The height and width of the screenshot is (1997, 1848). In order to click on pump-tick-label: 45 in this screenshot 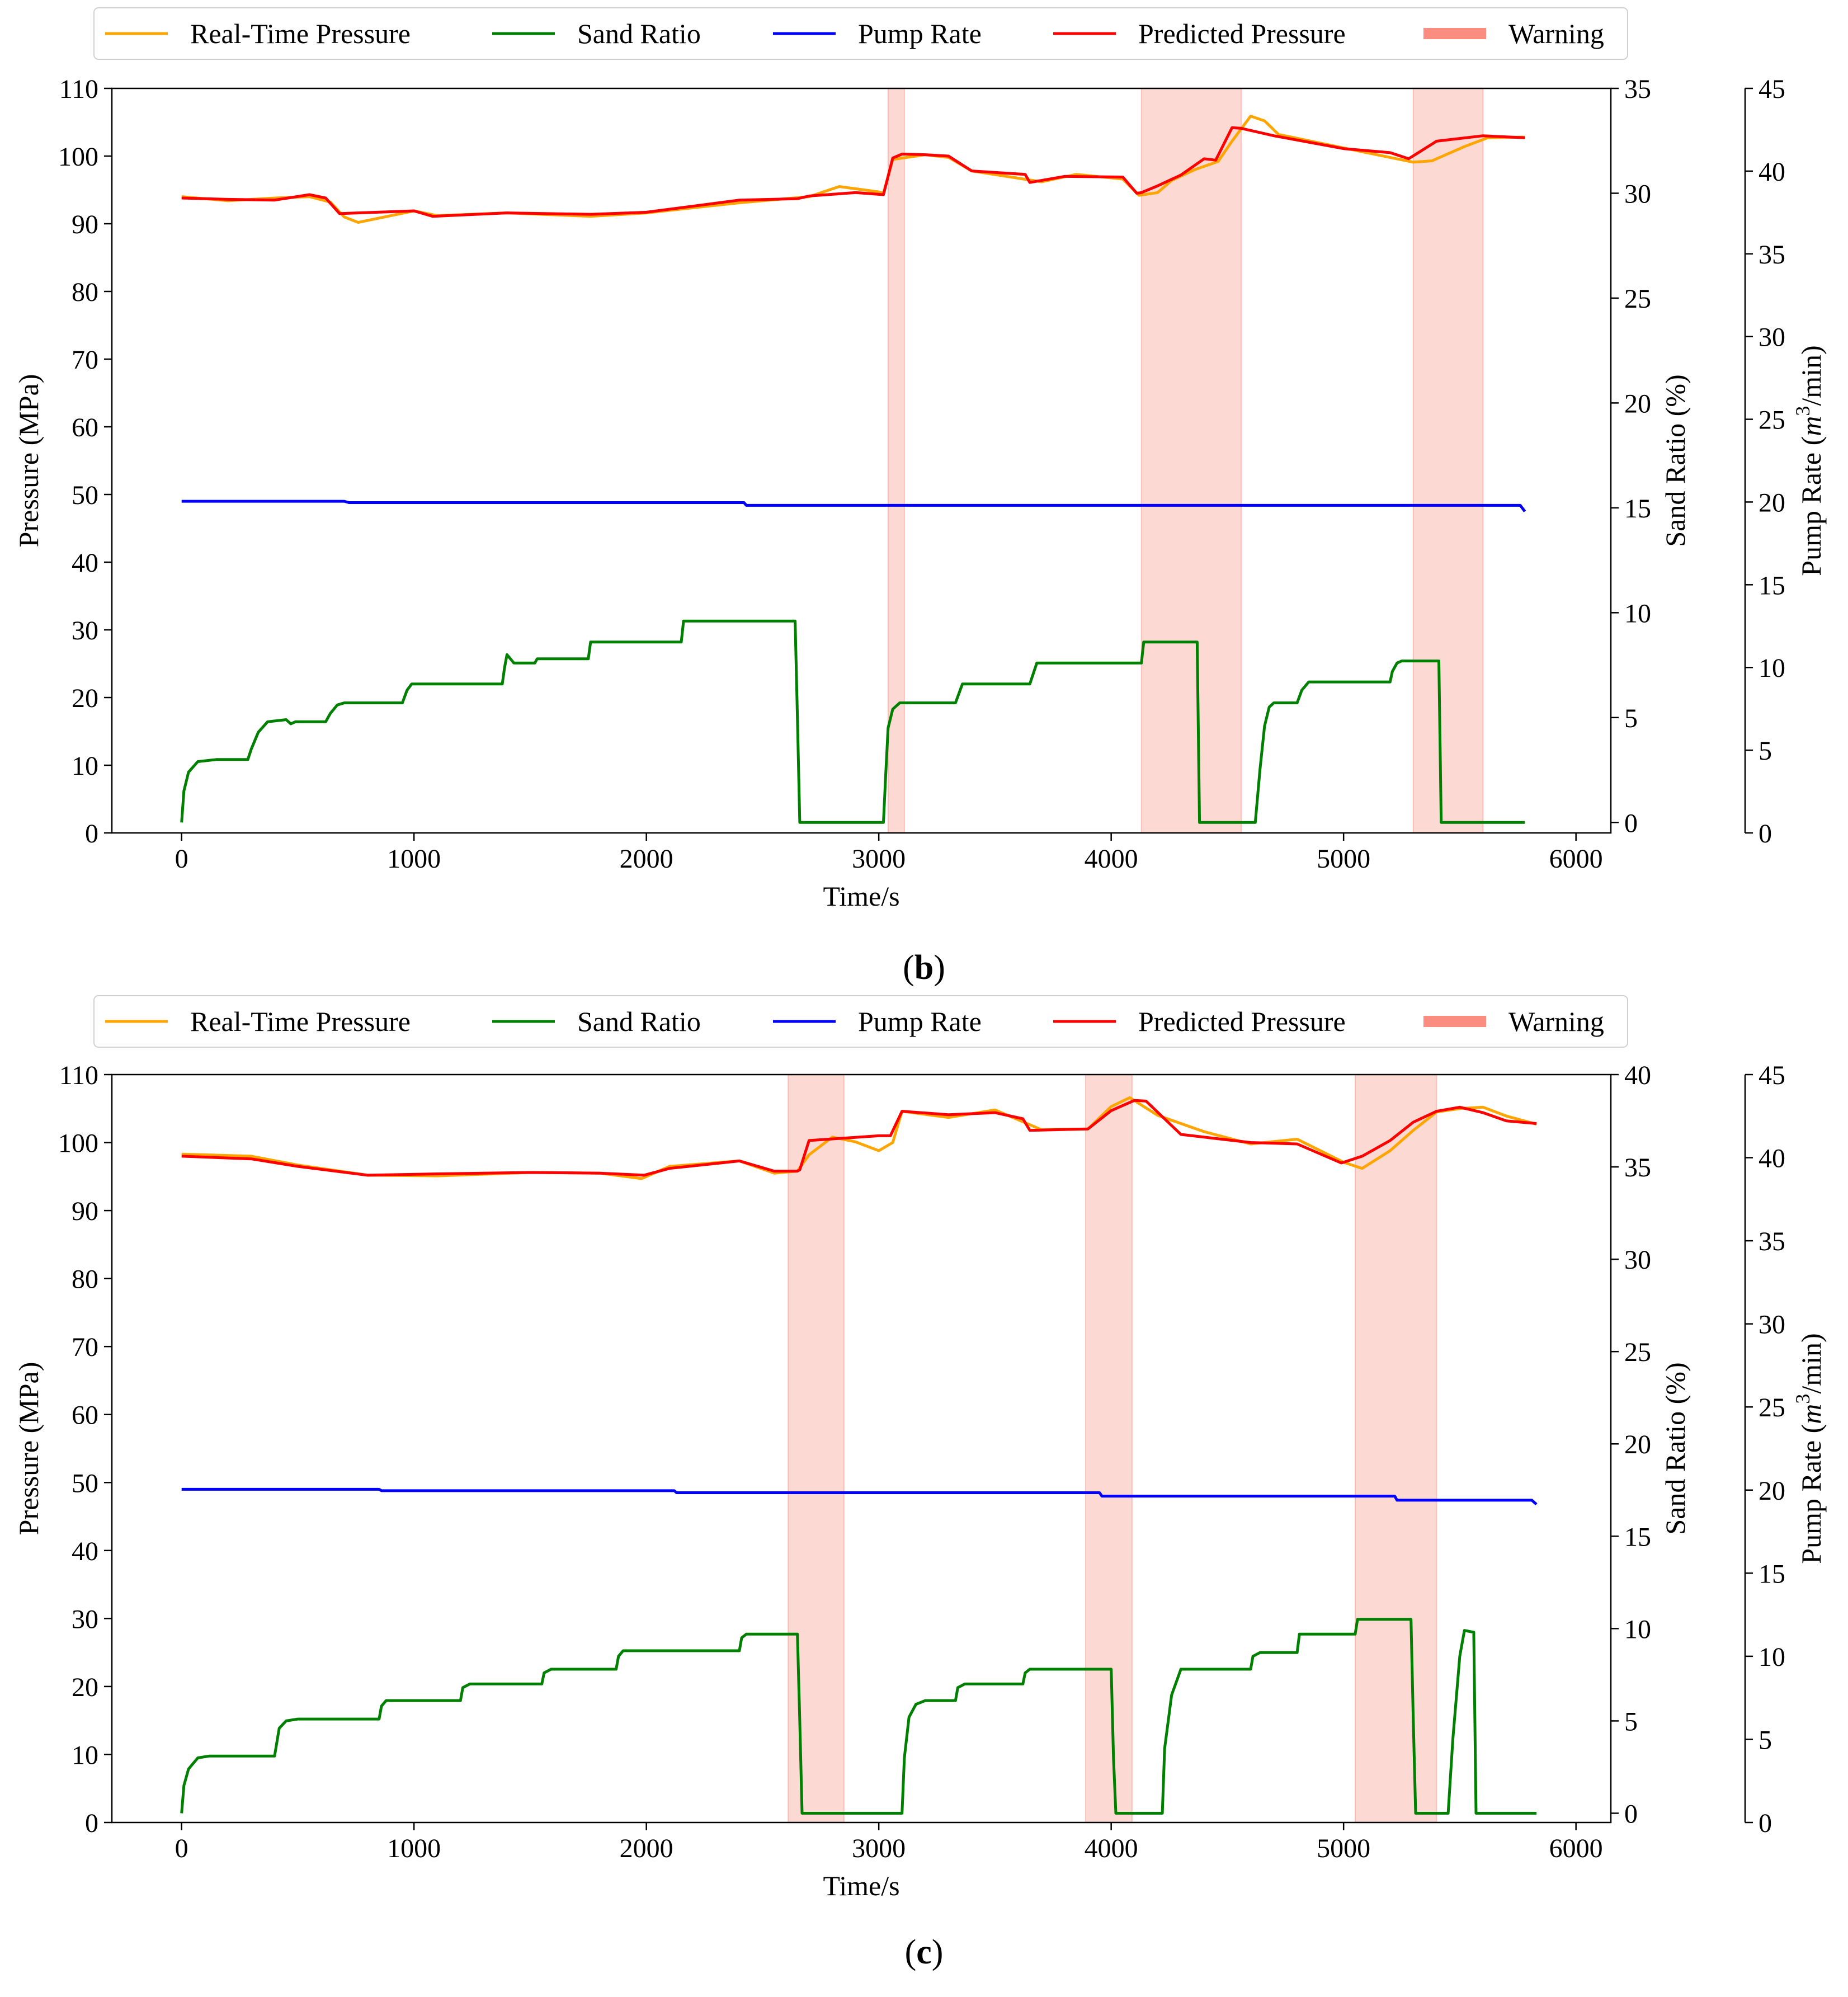, I will do `click(1772, 89)`.